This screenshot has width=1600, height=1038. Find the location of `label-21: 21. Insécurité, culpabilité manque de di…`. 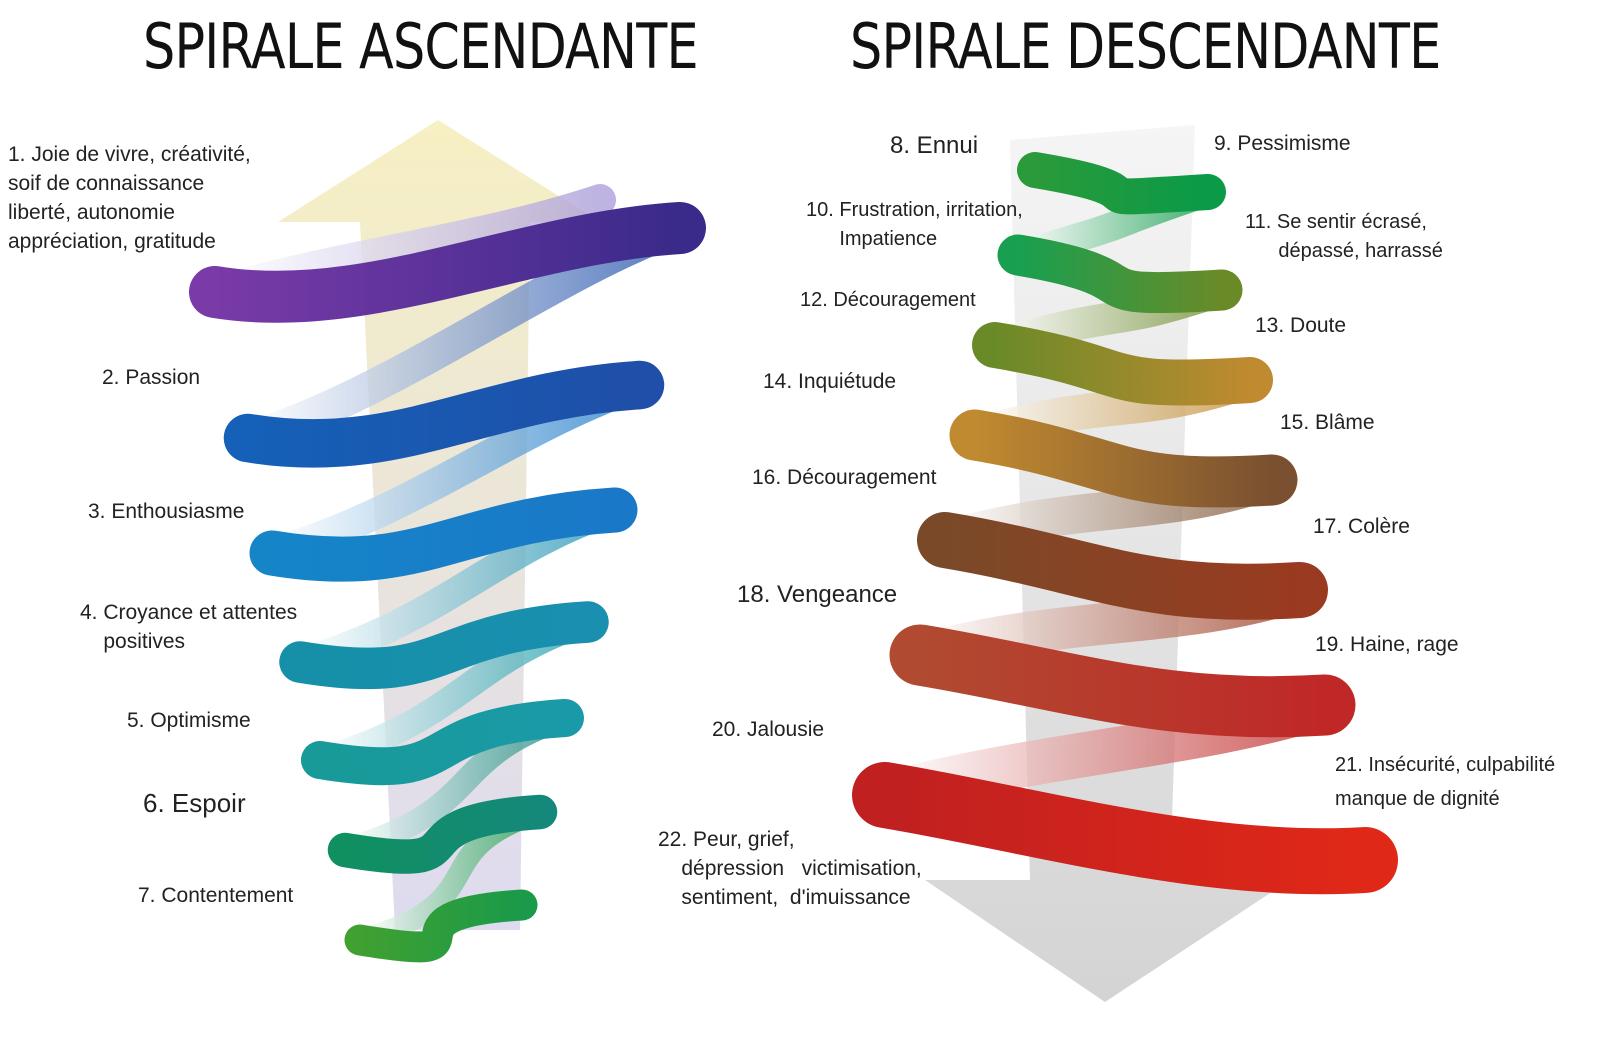

label-21: 21. Insécurité, culpabilité manque de di… is located at coordinates (1445, 782).